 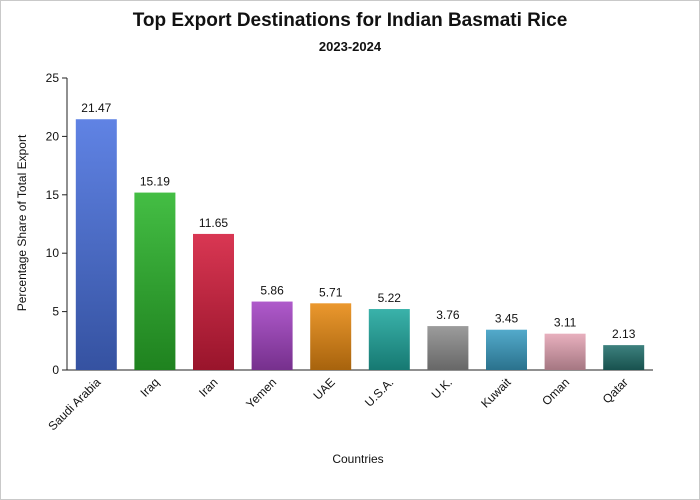 What do you see at coordinates (357, 459) in the screenshot?
I see `x-axis-label: Countries` at bounding box center [357, 459].